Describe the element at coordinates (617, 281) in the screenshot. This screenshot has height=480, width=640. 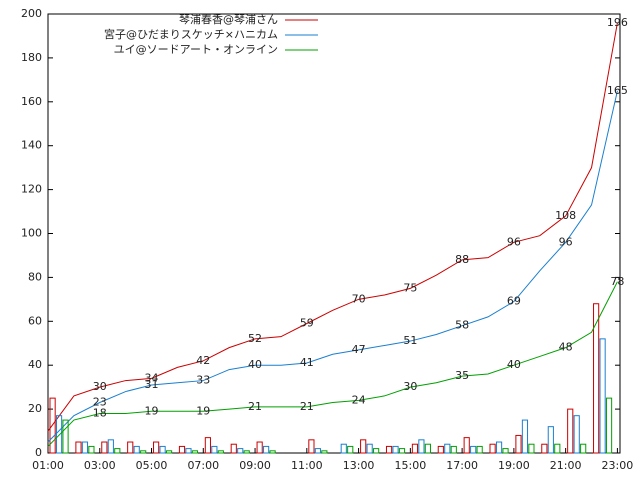
I see `data-label: 78` at that location.